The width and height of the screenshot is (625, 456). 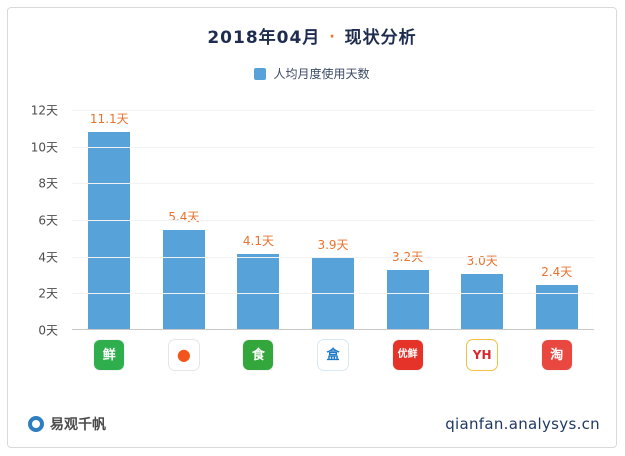 I want to click on meiriyouxian-app-icon: 鲜, so click(x=109, y=355).